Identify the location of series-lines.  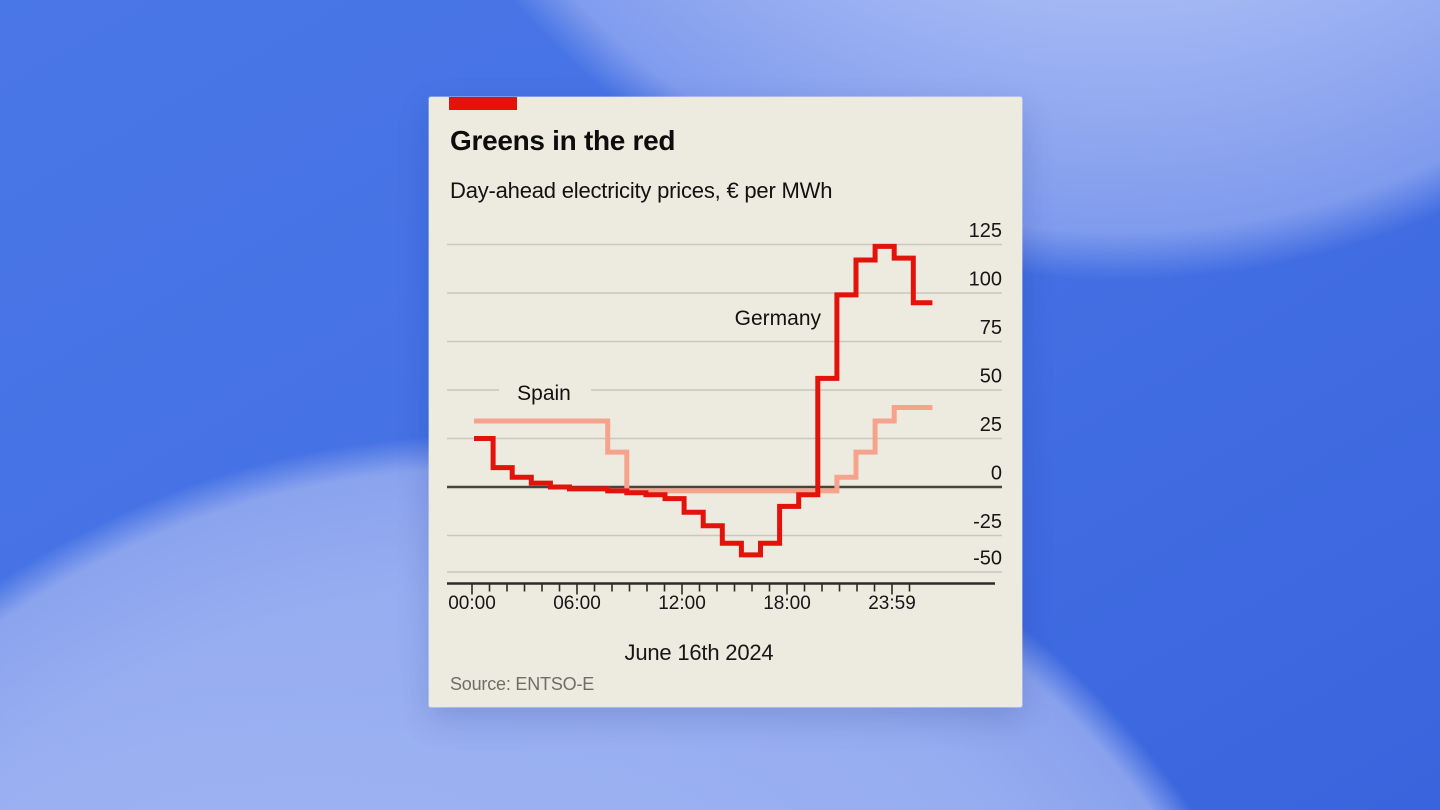
(703, 400).